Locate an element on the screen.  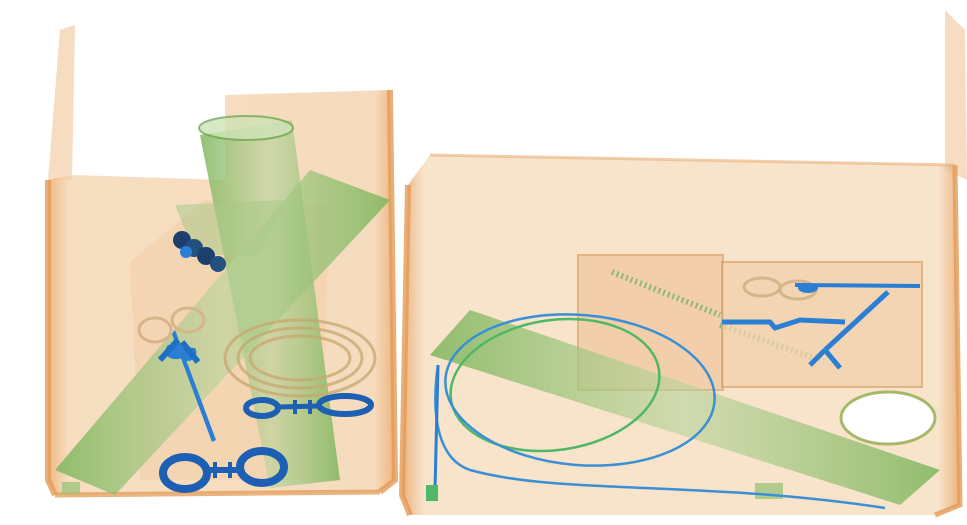
right-ring is located at coordinates (888, 418).